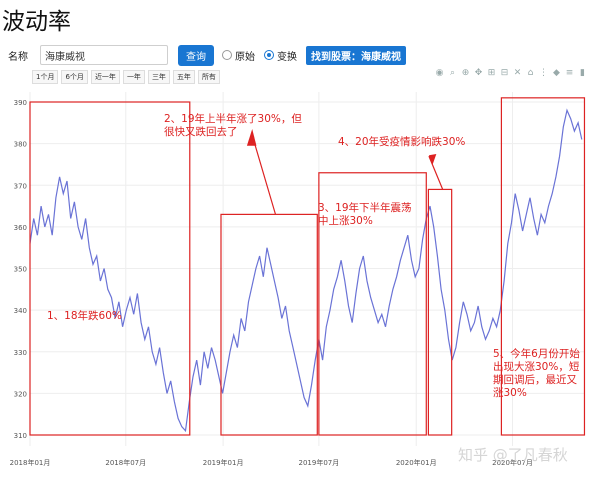 Image resolution: width=600 pixels, height=478 pixels. Describe the element at coordinates (491, 73) in the screenshot. I see `zoom-in-icon: ⊞` at that location.